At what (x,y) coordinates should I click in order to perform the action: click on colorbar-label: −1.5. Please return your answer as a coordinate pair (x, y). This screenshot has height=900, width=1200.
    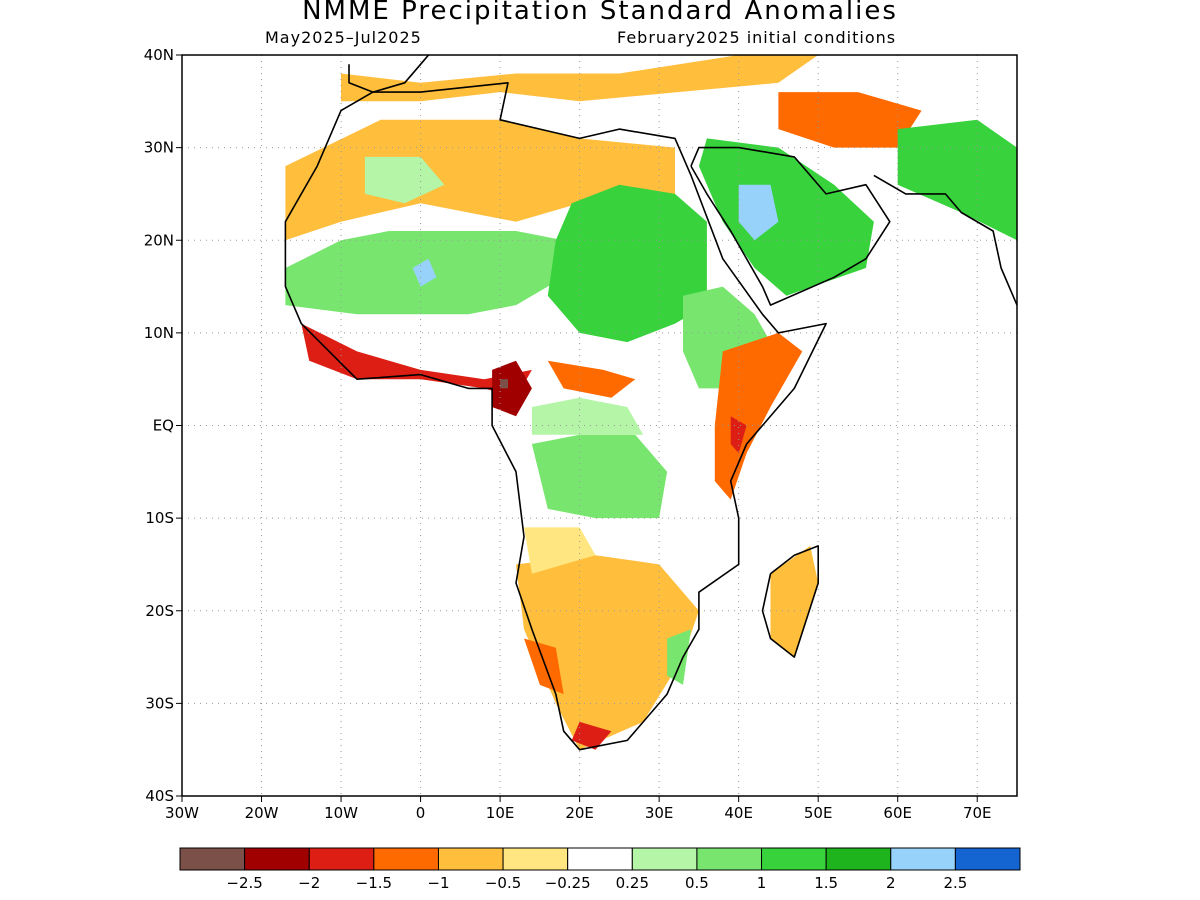
    Looking at the image, I should click on (374, 883).